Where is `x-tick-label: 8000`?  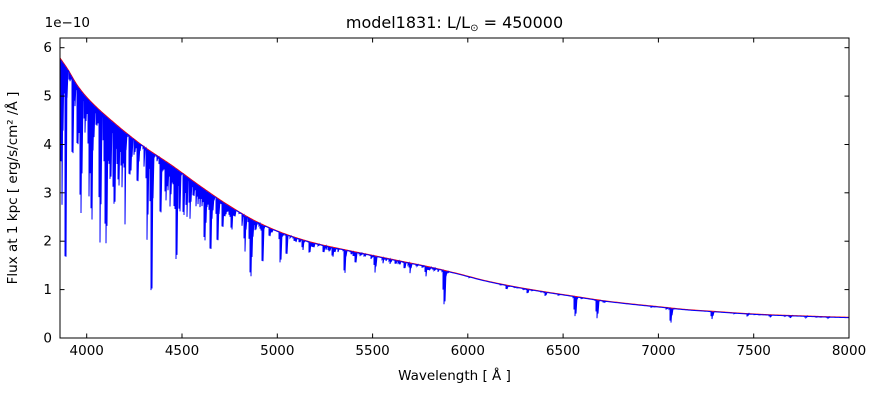
x-tick-label: 8000 is located at coordinates (849, 351).